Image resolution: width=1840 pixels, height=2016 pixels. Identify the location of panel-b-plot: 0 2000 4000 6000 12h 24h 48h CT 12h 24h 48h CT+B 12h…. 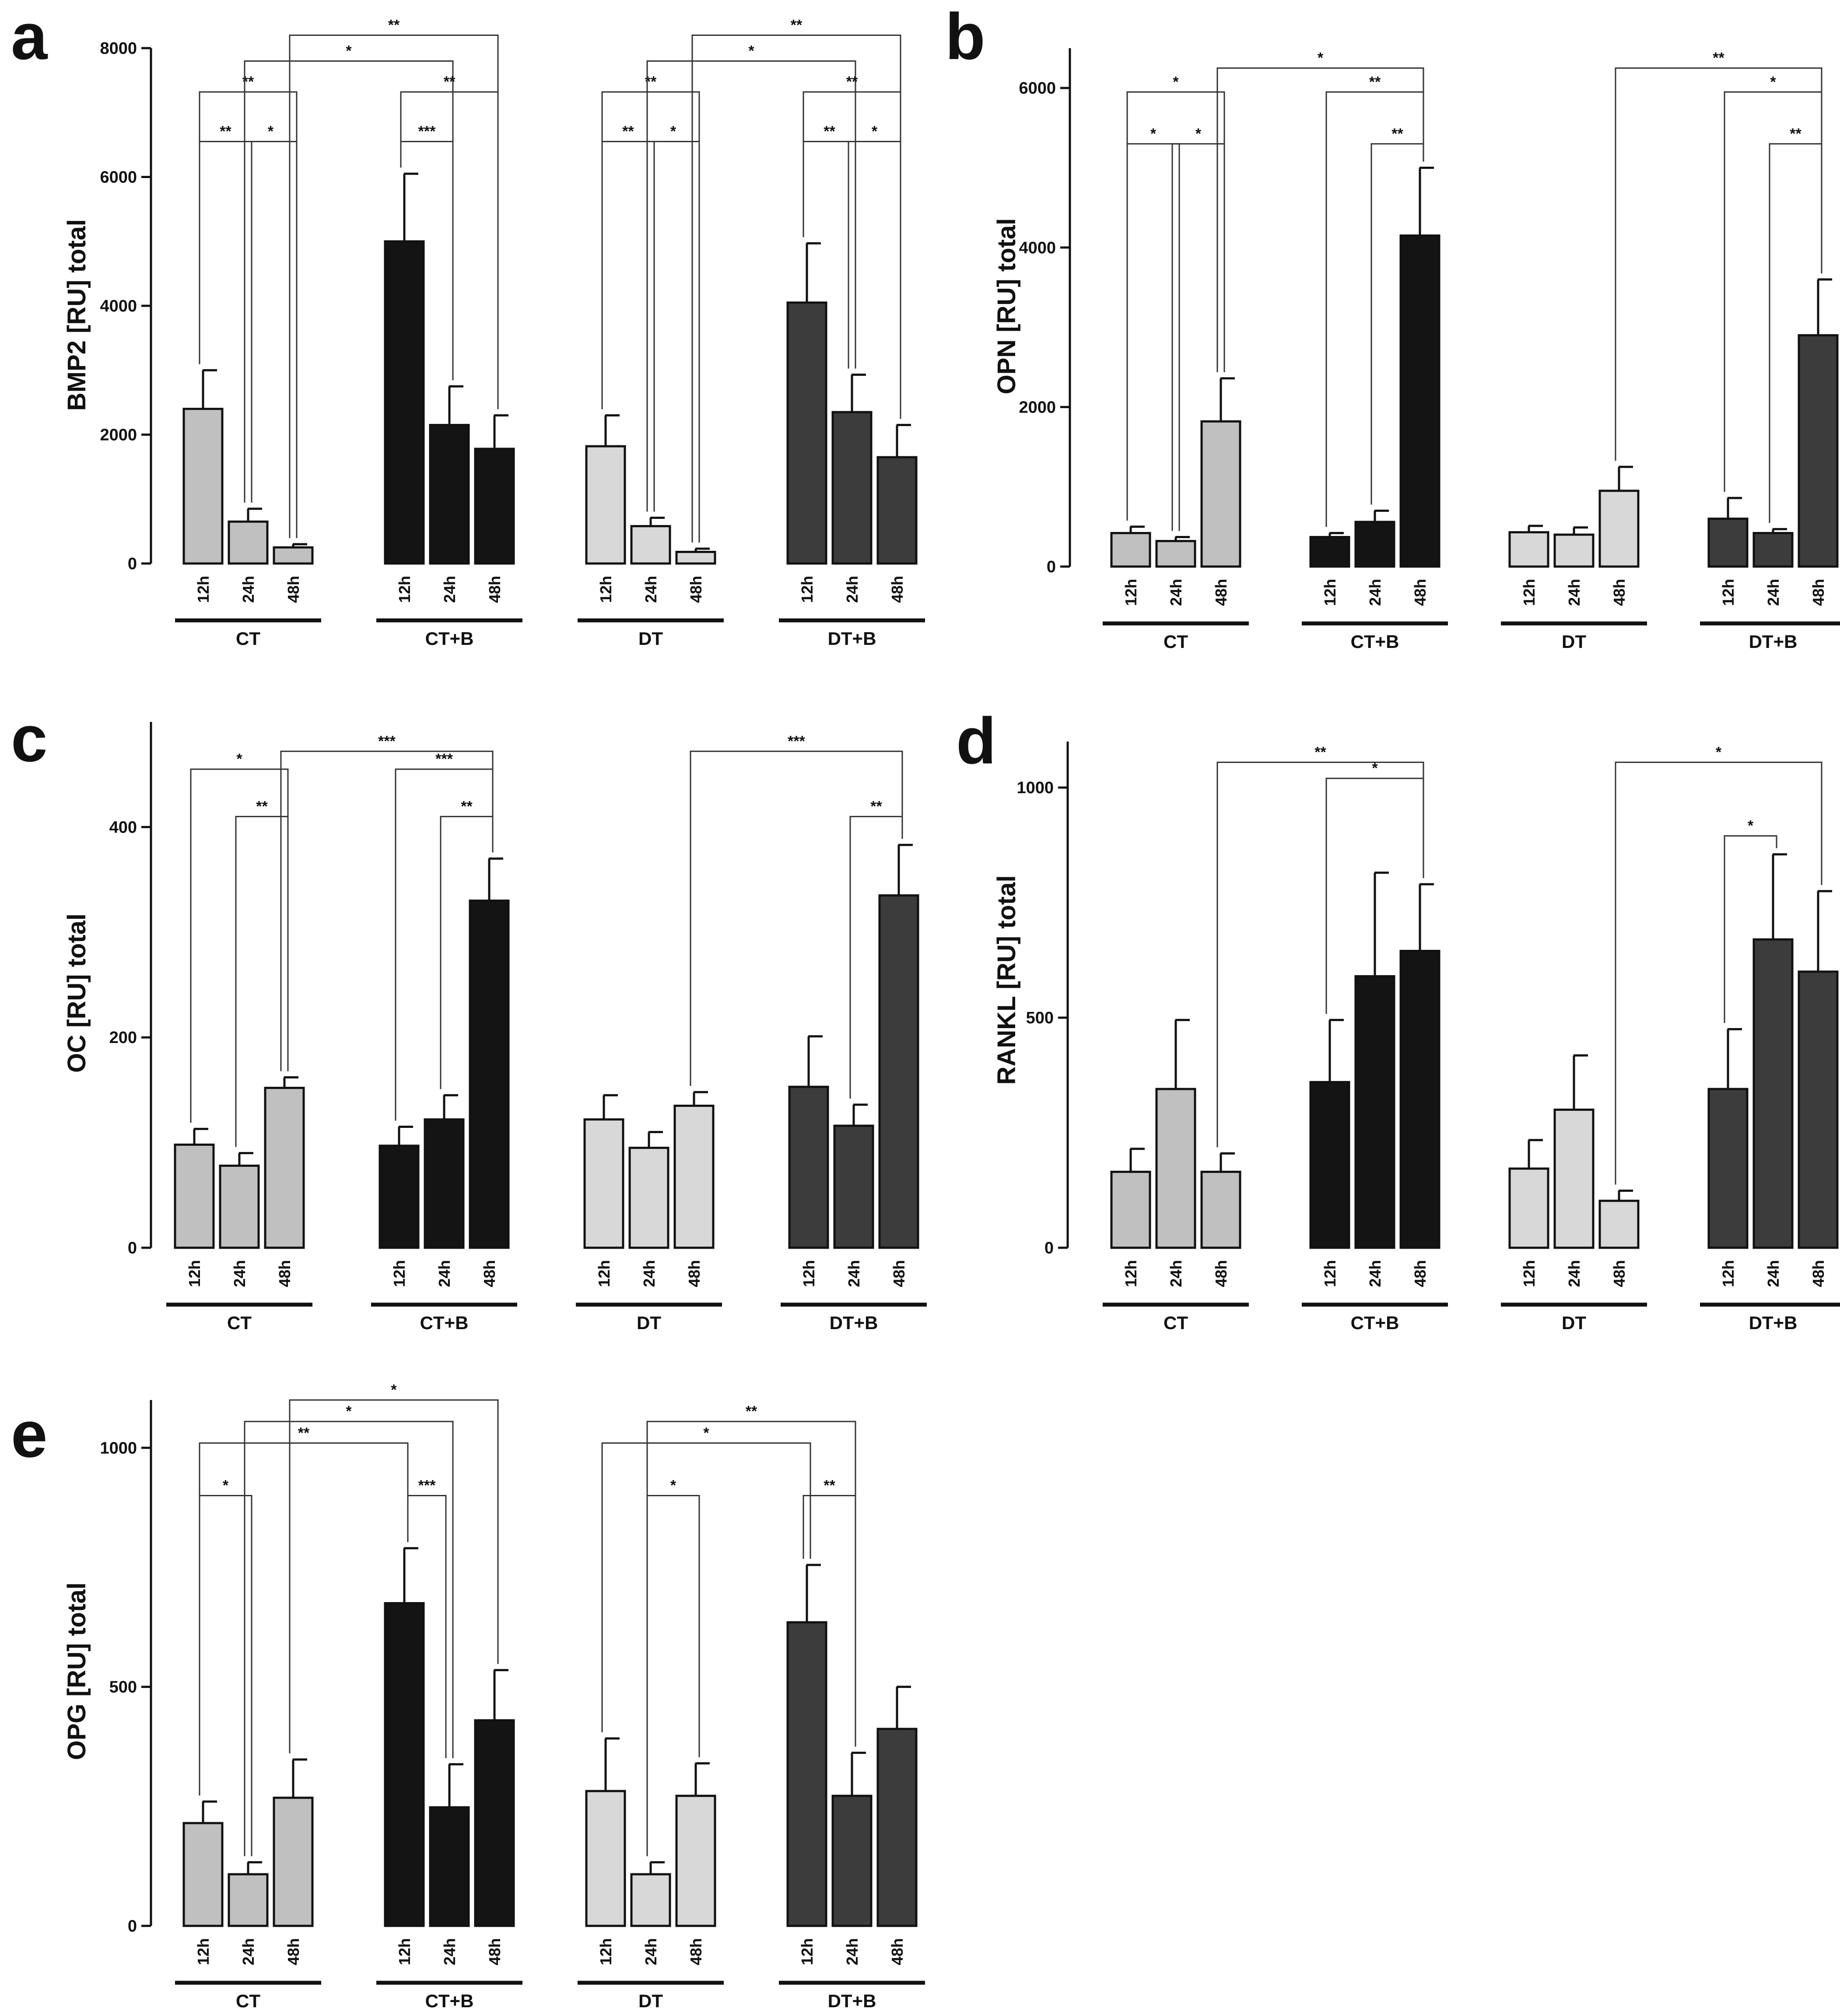
(1429, 350).